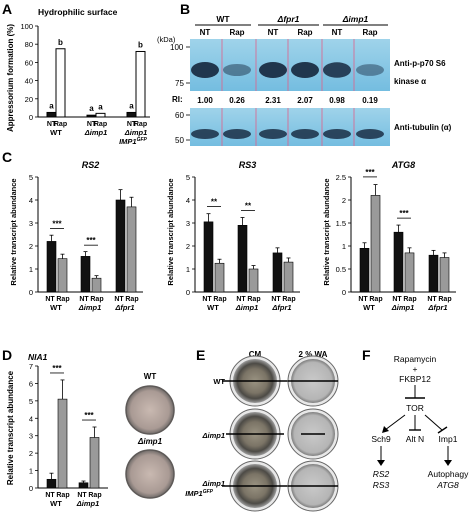  What do you see at coordinates (199, 493) in the screenshot?
I see `row-label-imp1-gfp: IMP1GFP` at bounding box center [199, 493].